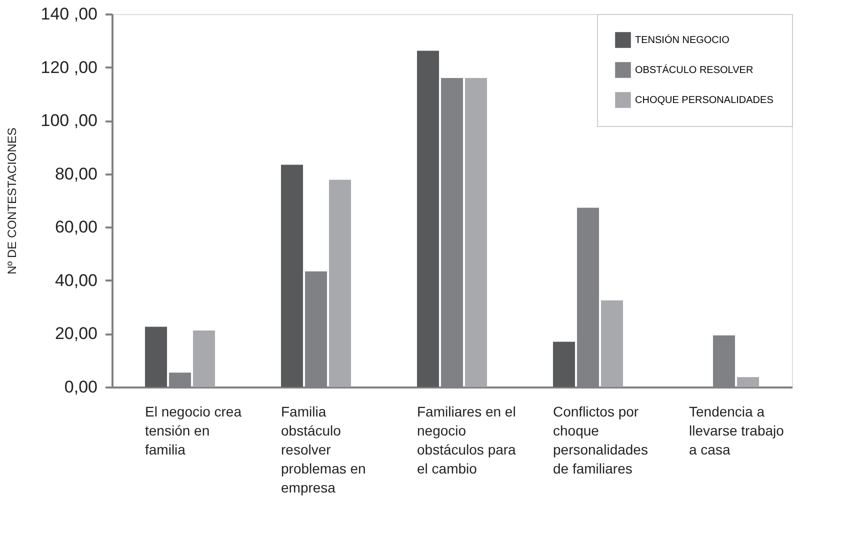  Describe the element at coordinates (69, 14) in the screenshot. I see `y-tick-label: 140 ,00` at that location.